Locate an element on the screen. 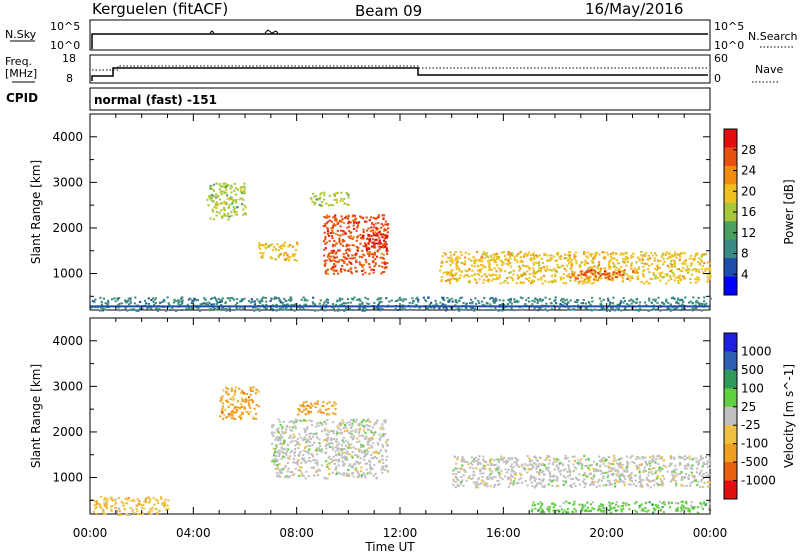 This screenshot has height=558, width=800. colorbar-swatch is located at coordinates (730, 175).